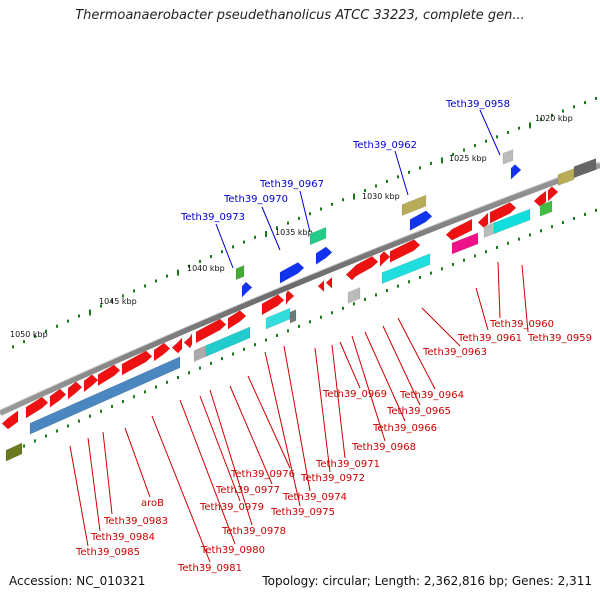  What do you see at coordinates (262, 474) in the screenshot?
I see `gene-label-teth39-0976: Teth39_0976` at bounding box center [262, 474].